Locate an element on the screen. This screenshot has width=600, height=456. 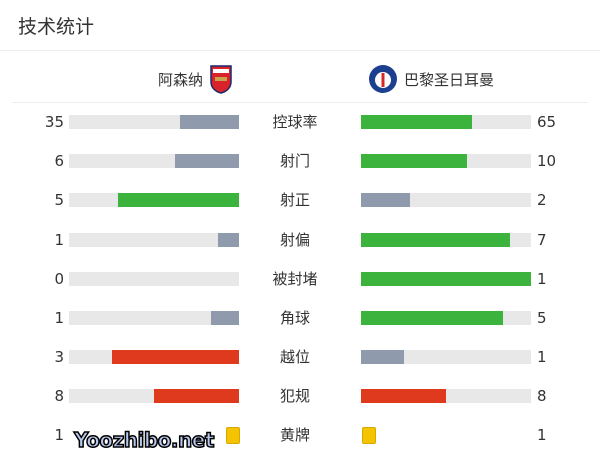
watermark: Yoozhibo.net is located at coordinates (144, 440).